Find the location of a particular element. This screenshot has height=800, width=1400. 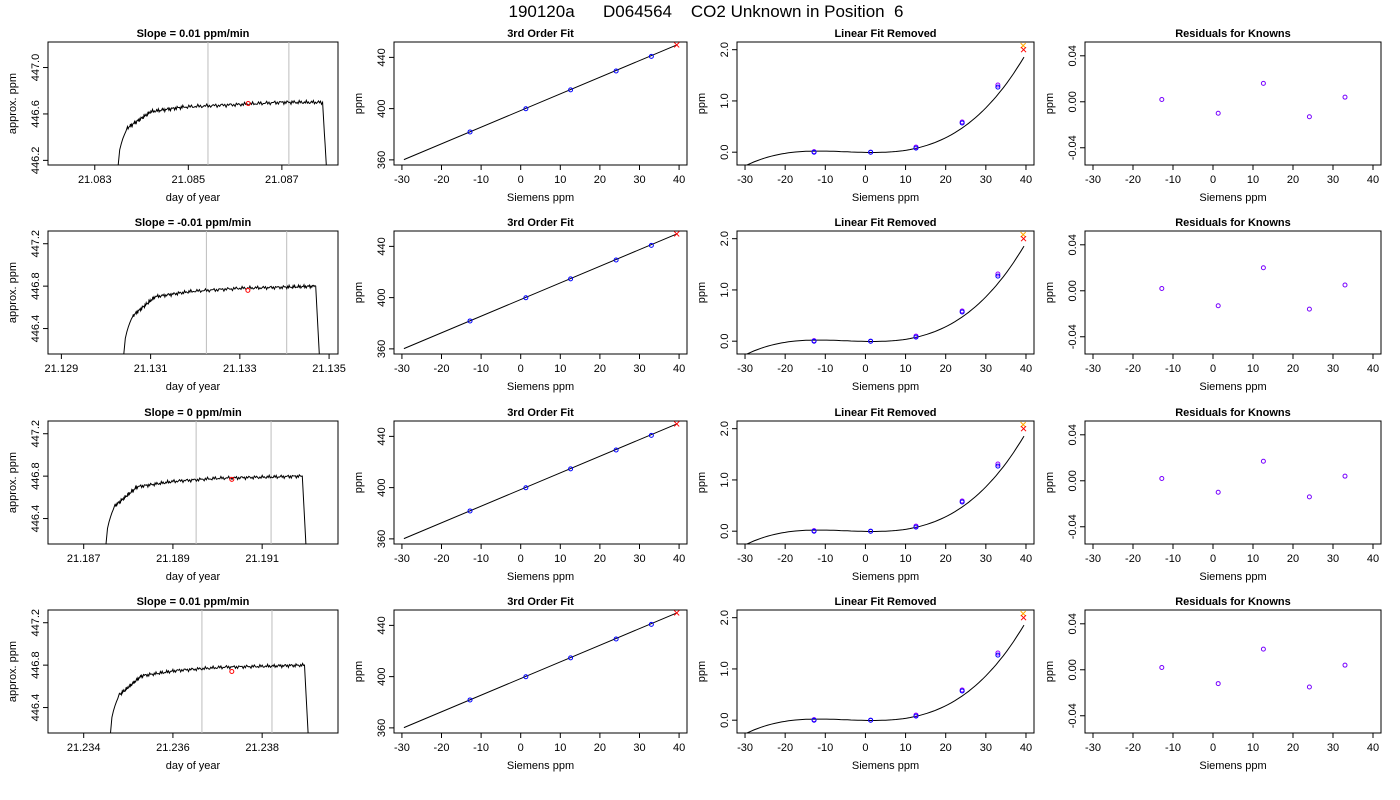

y-tick-label-r4c1: 446.4 is located at coordinates (36, 708).